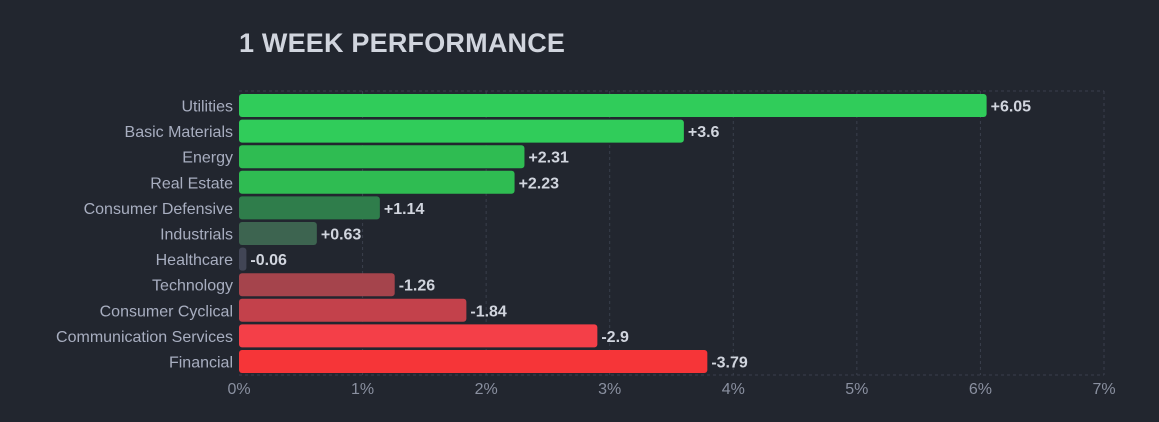  What do you see at coordinates (729, 363) in the screenshot?
I see `data-label: -3.79` at bounding box center [729, 363].